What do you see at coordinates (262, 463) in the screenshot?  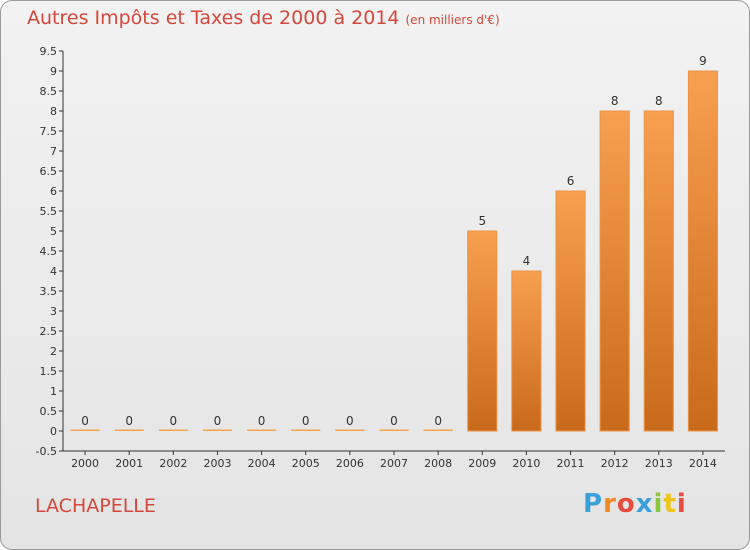 I see `x-tick-label: 2004` at bounding box center [262, 463].